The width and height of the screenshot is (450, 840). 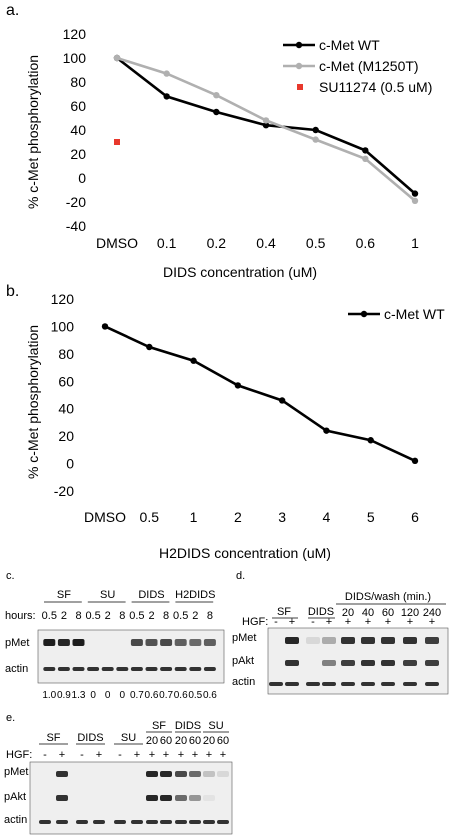 I want to click on chart-b-ylabel: % c-Met phosphorylation, so click(x=33, y=402).